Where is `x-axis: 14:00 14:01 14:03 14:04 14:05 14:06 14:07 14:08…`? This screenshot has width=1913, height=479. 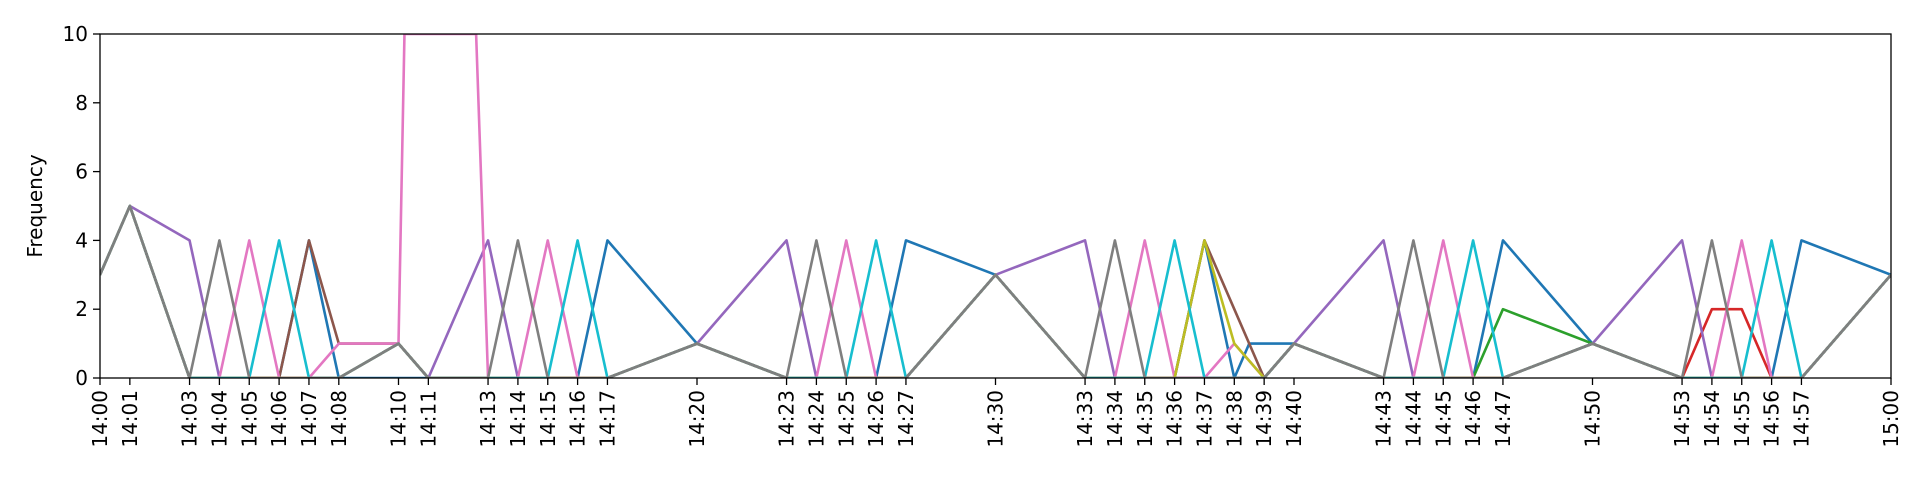 x-axis: 14:00 14:01 14:03 14:04 14:05 14:06 14:07 14:08… is located at coordinates (995, 413).